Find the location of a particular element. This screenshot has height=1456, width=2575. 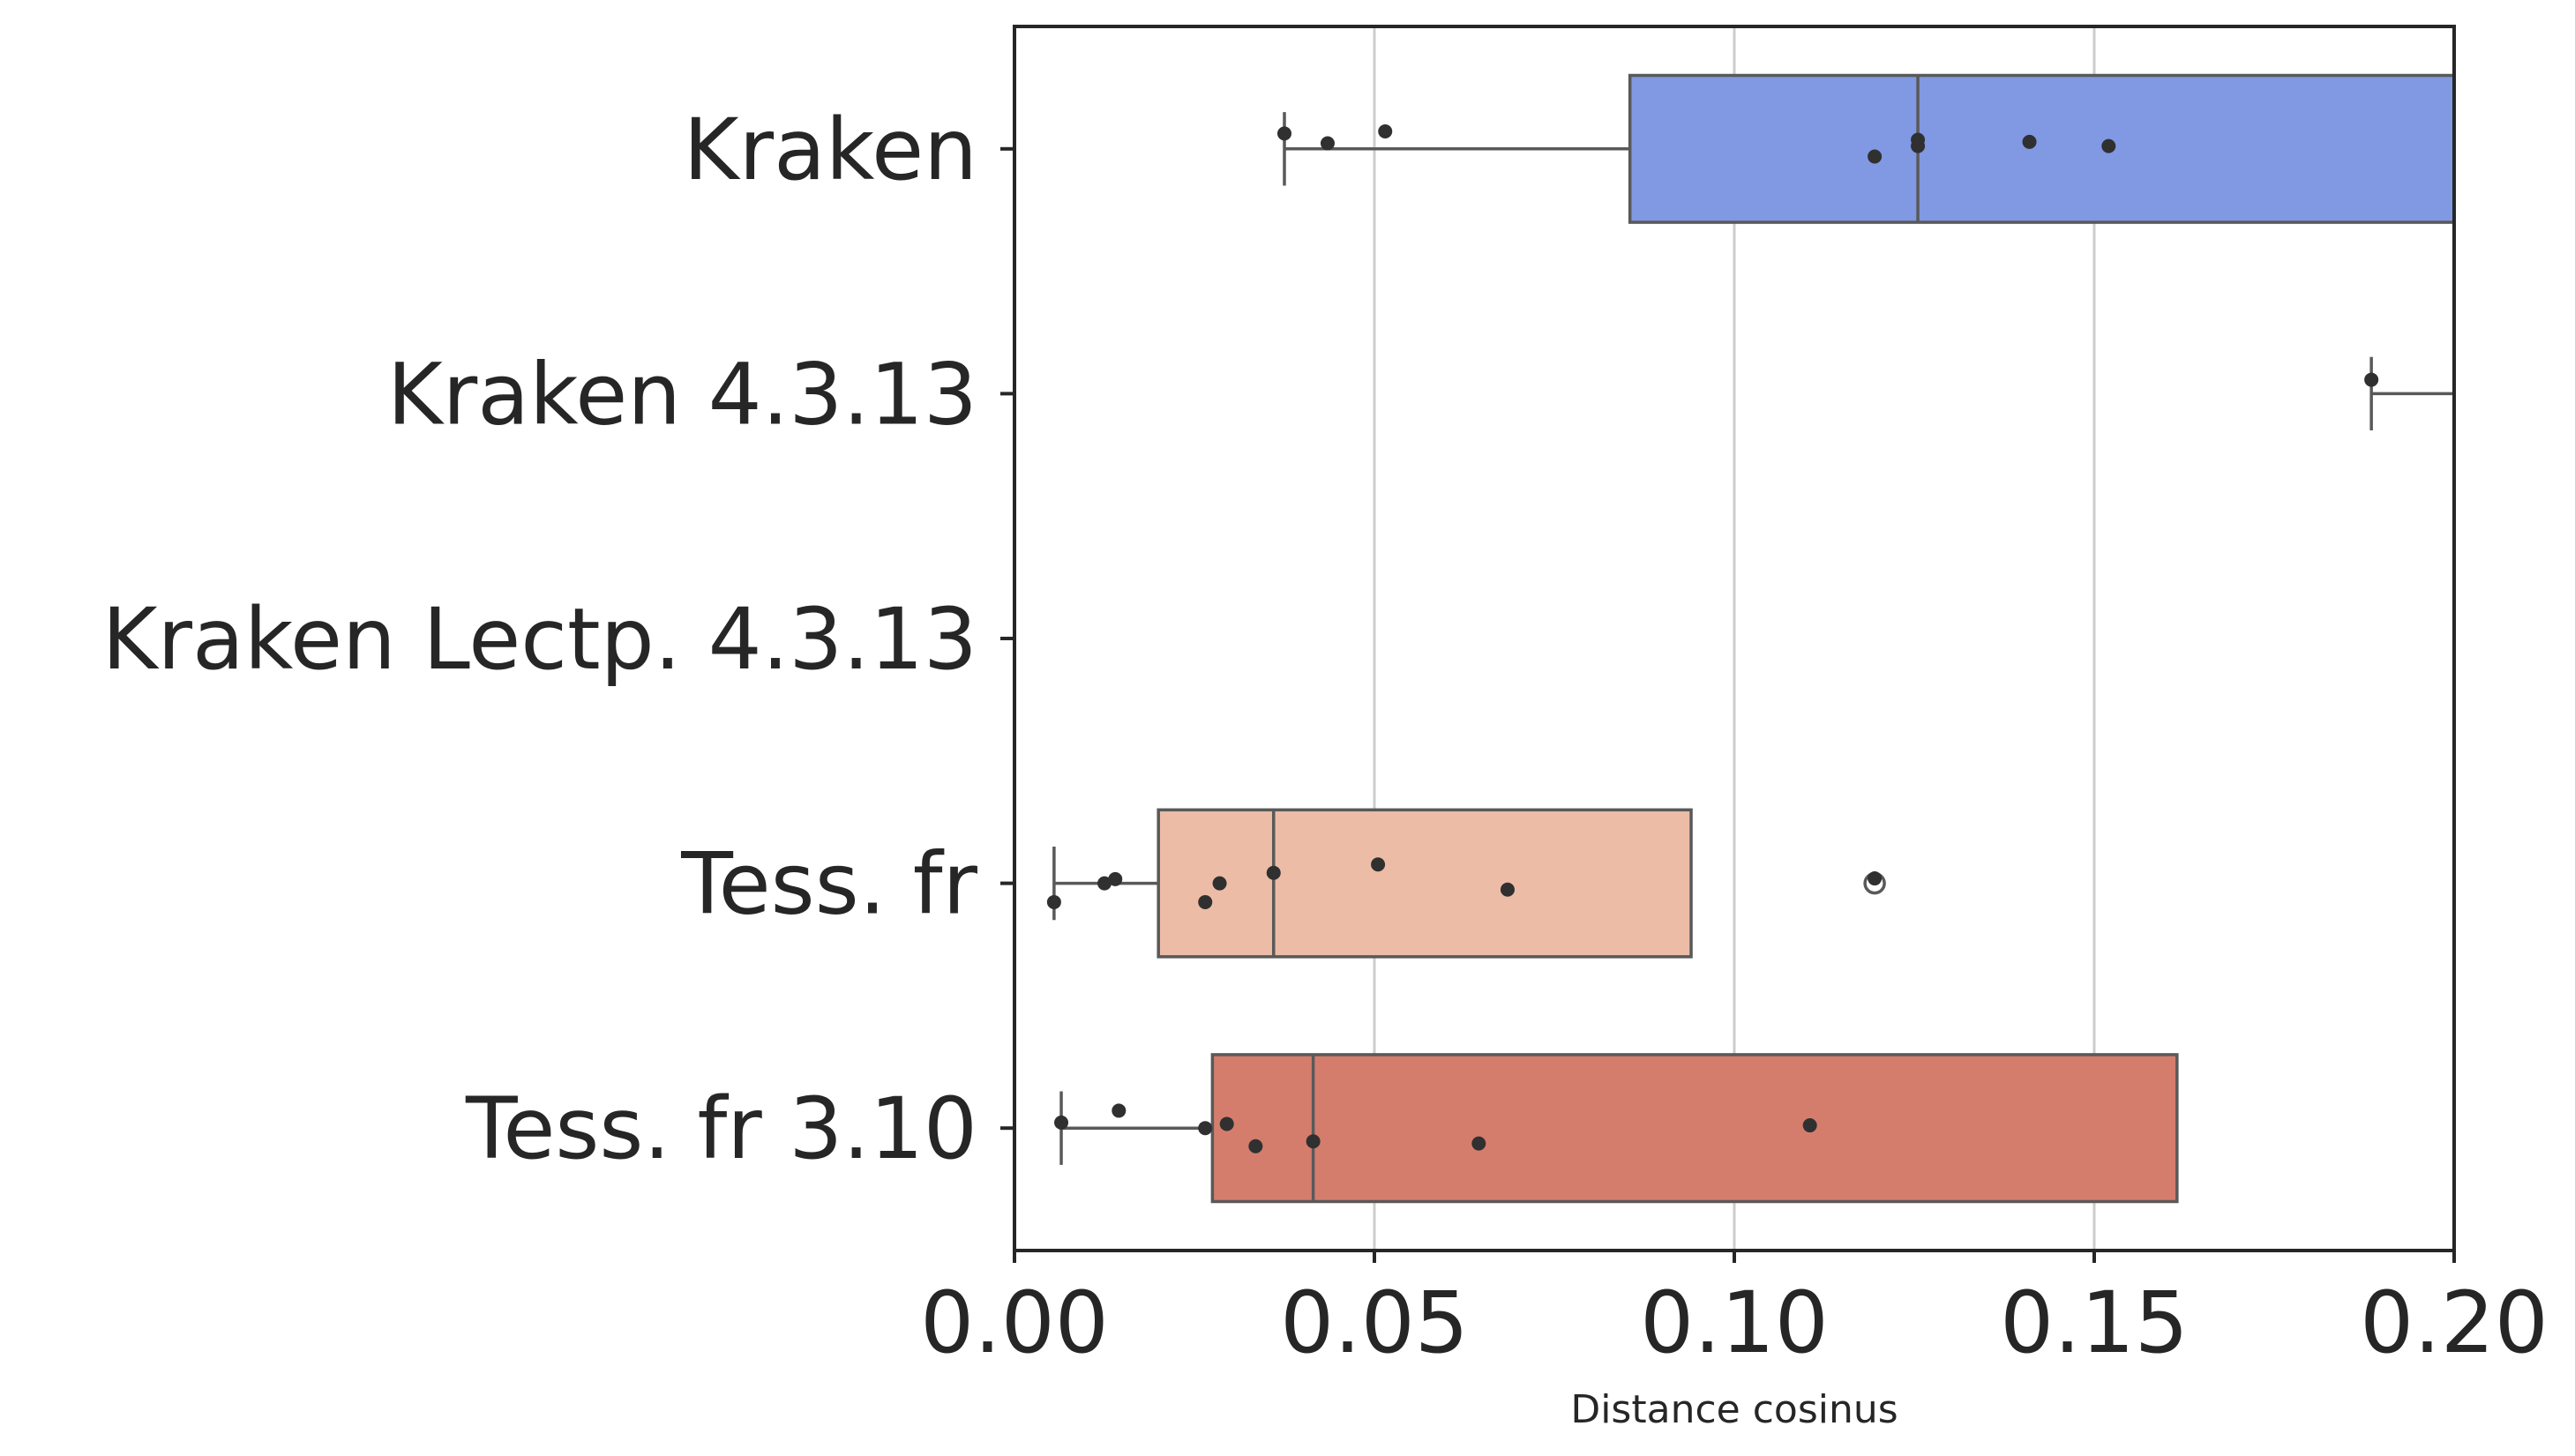

x-tick-label: 0.10 is located at coordinates (1735, 1322).